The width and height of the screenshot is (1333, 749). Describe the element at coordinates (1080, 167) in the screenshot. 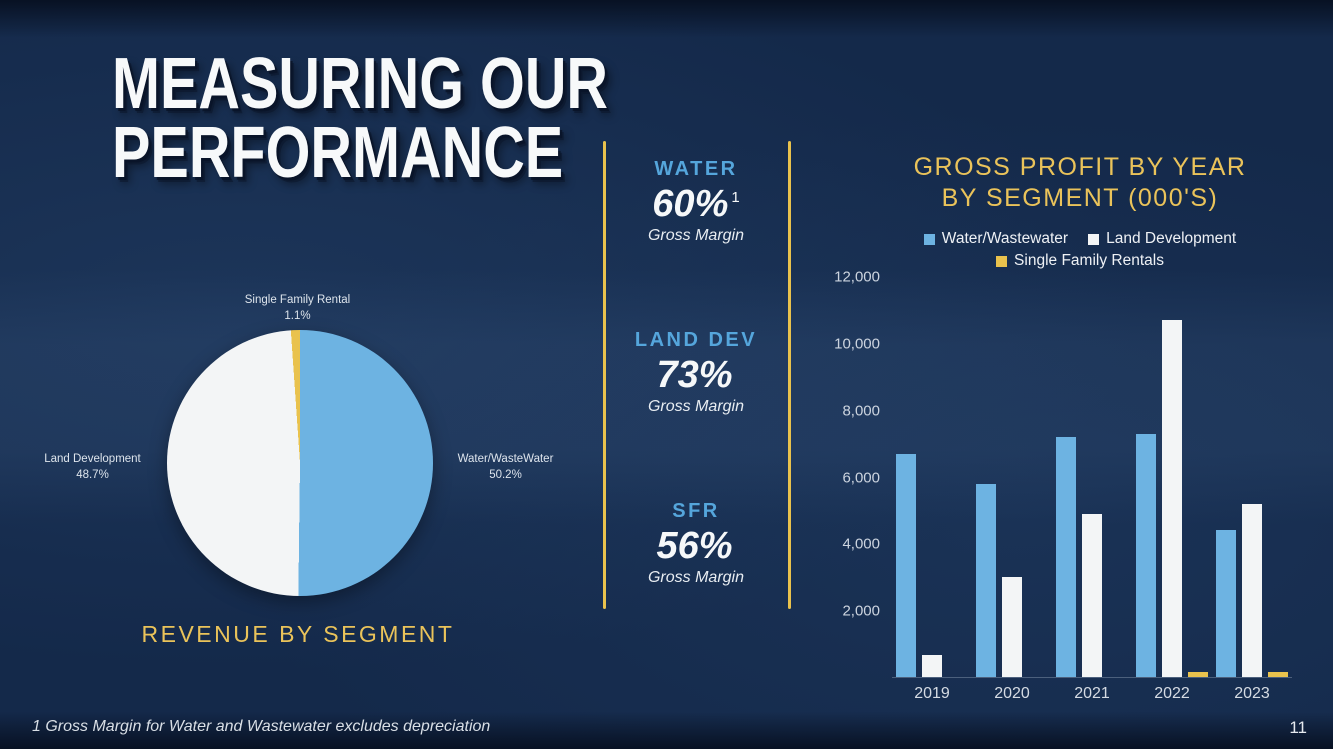

I see `bar-chart-title-line-1: GROSS PROFIT BY YEAR` at that location.